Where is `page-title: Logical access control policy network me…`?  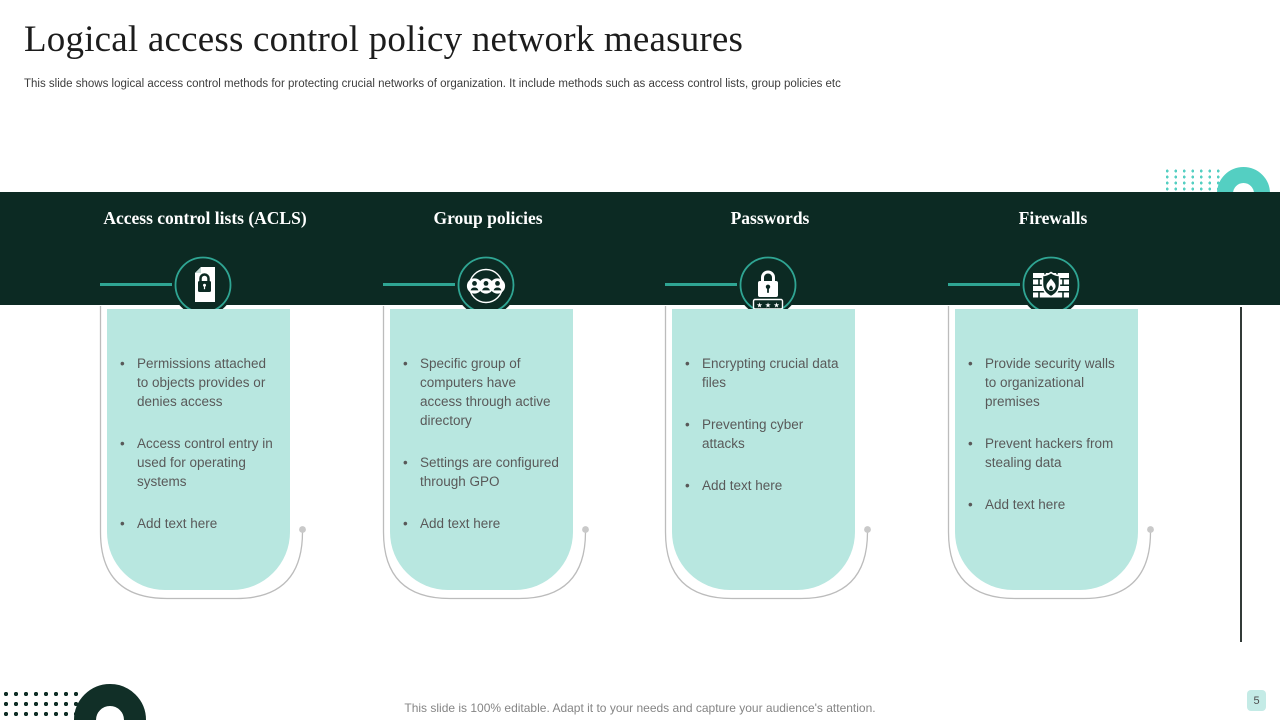 page-title: Logical access control policy network me… is located at coordinates (384, 39).